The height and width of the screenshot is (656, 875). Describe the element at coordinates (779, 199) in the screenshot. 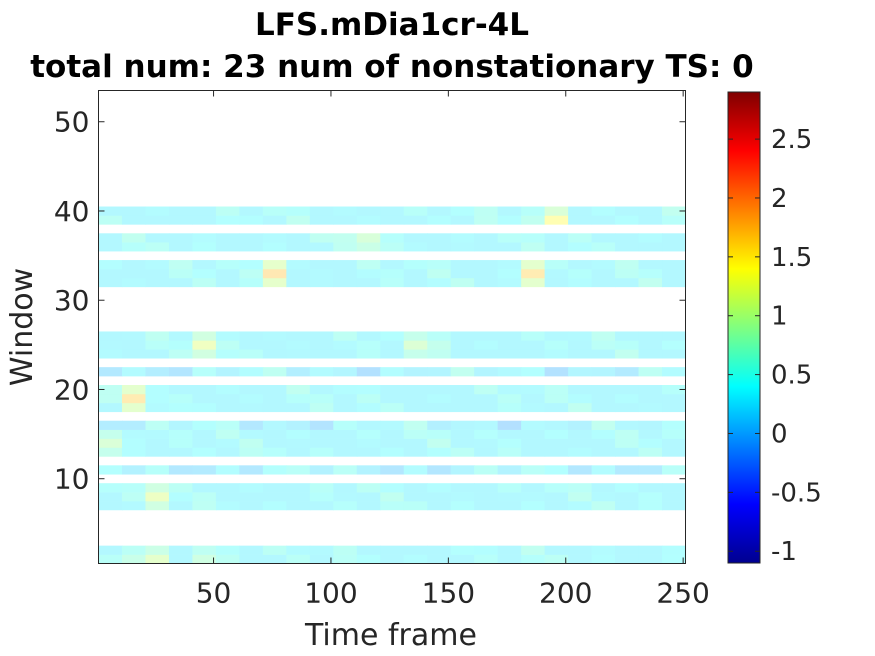

I see `colorbar-tick-label: 2` at that location.